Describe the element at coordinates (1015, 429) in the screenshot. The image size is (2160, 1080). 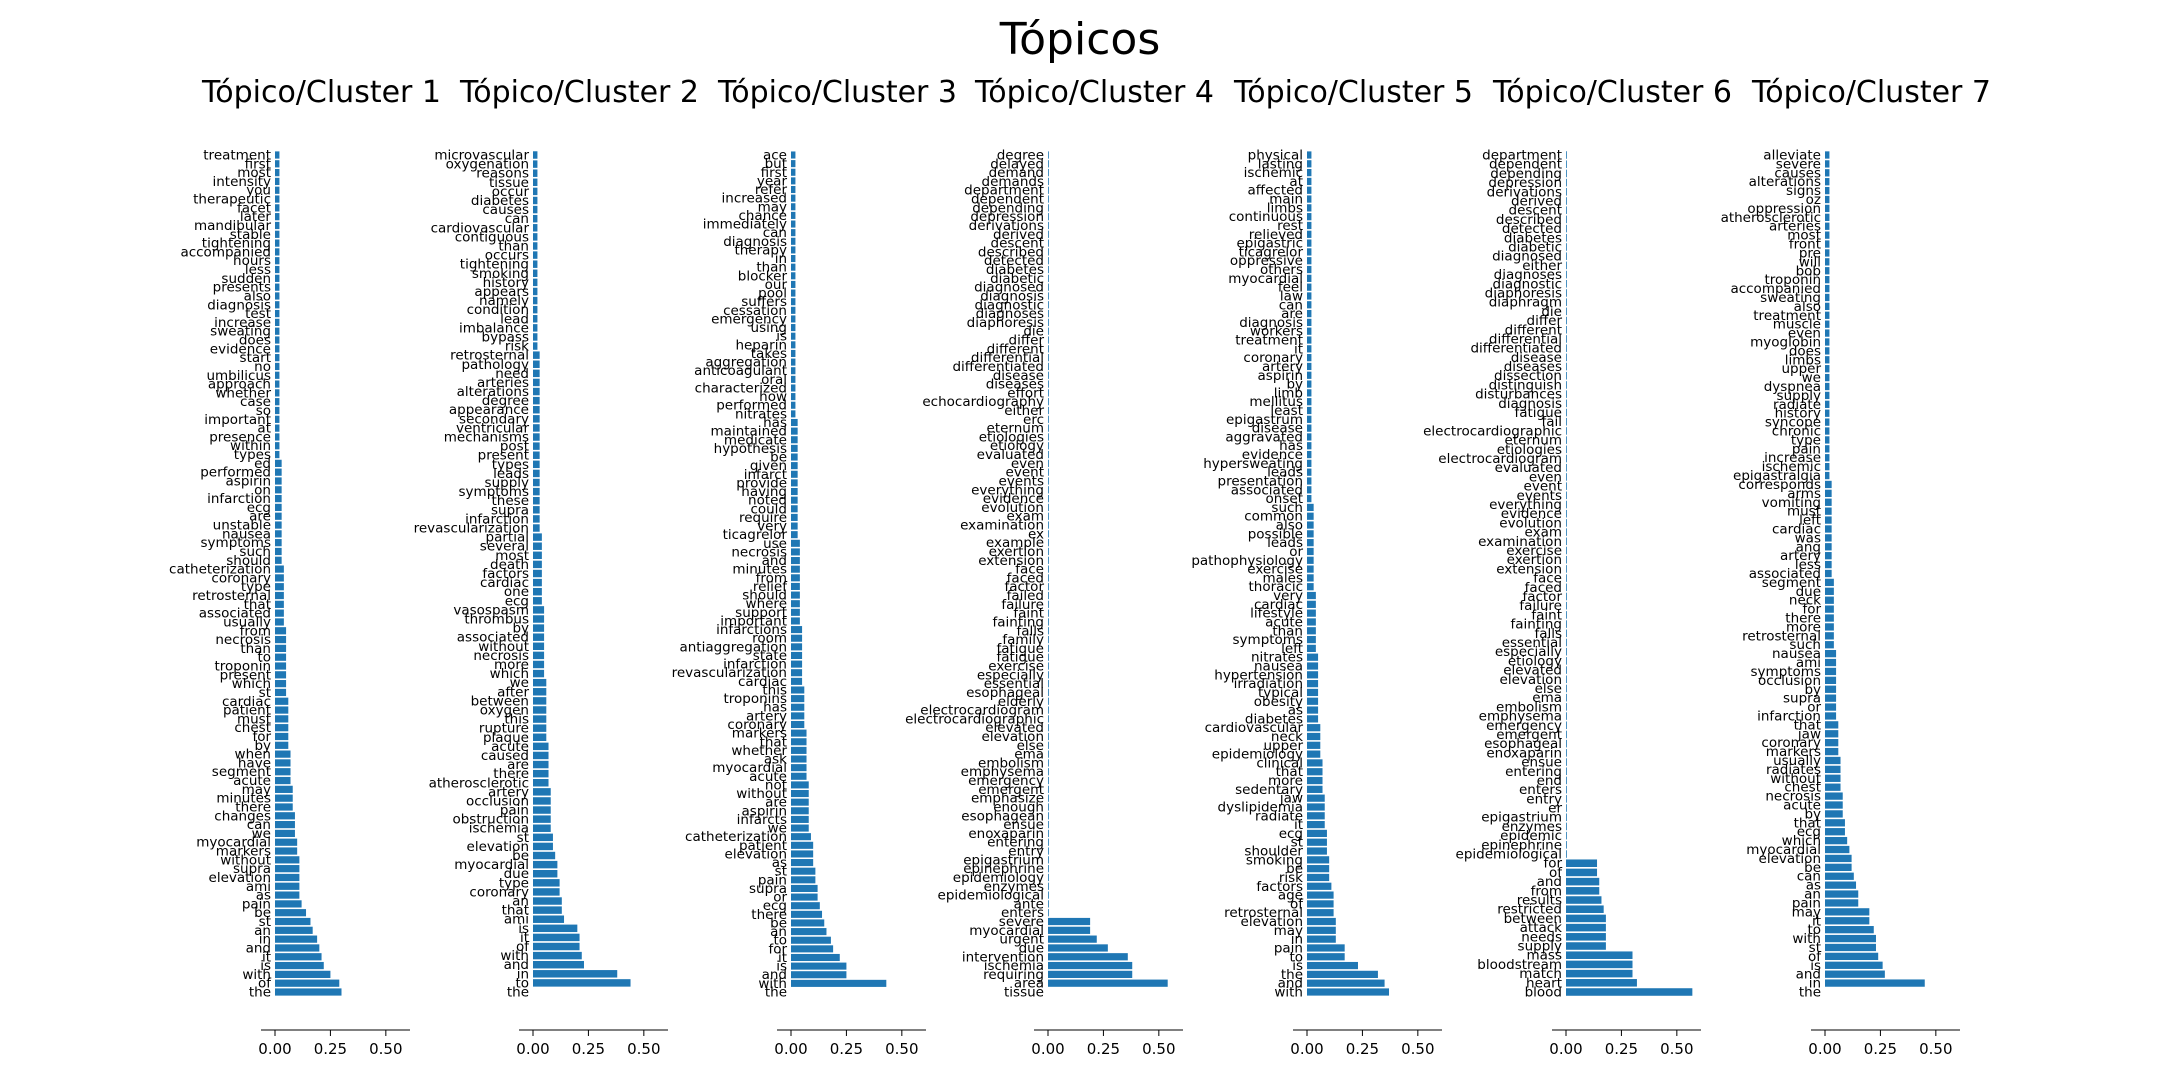
I see `bar-label: eternum` at that location.